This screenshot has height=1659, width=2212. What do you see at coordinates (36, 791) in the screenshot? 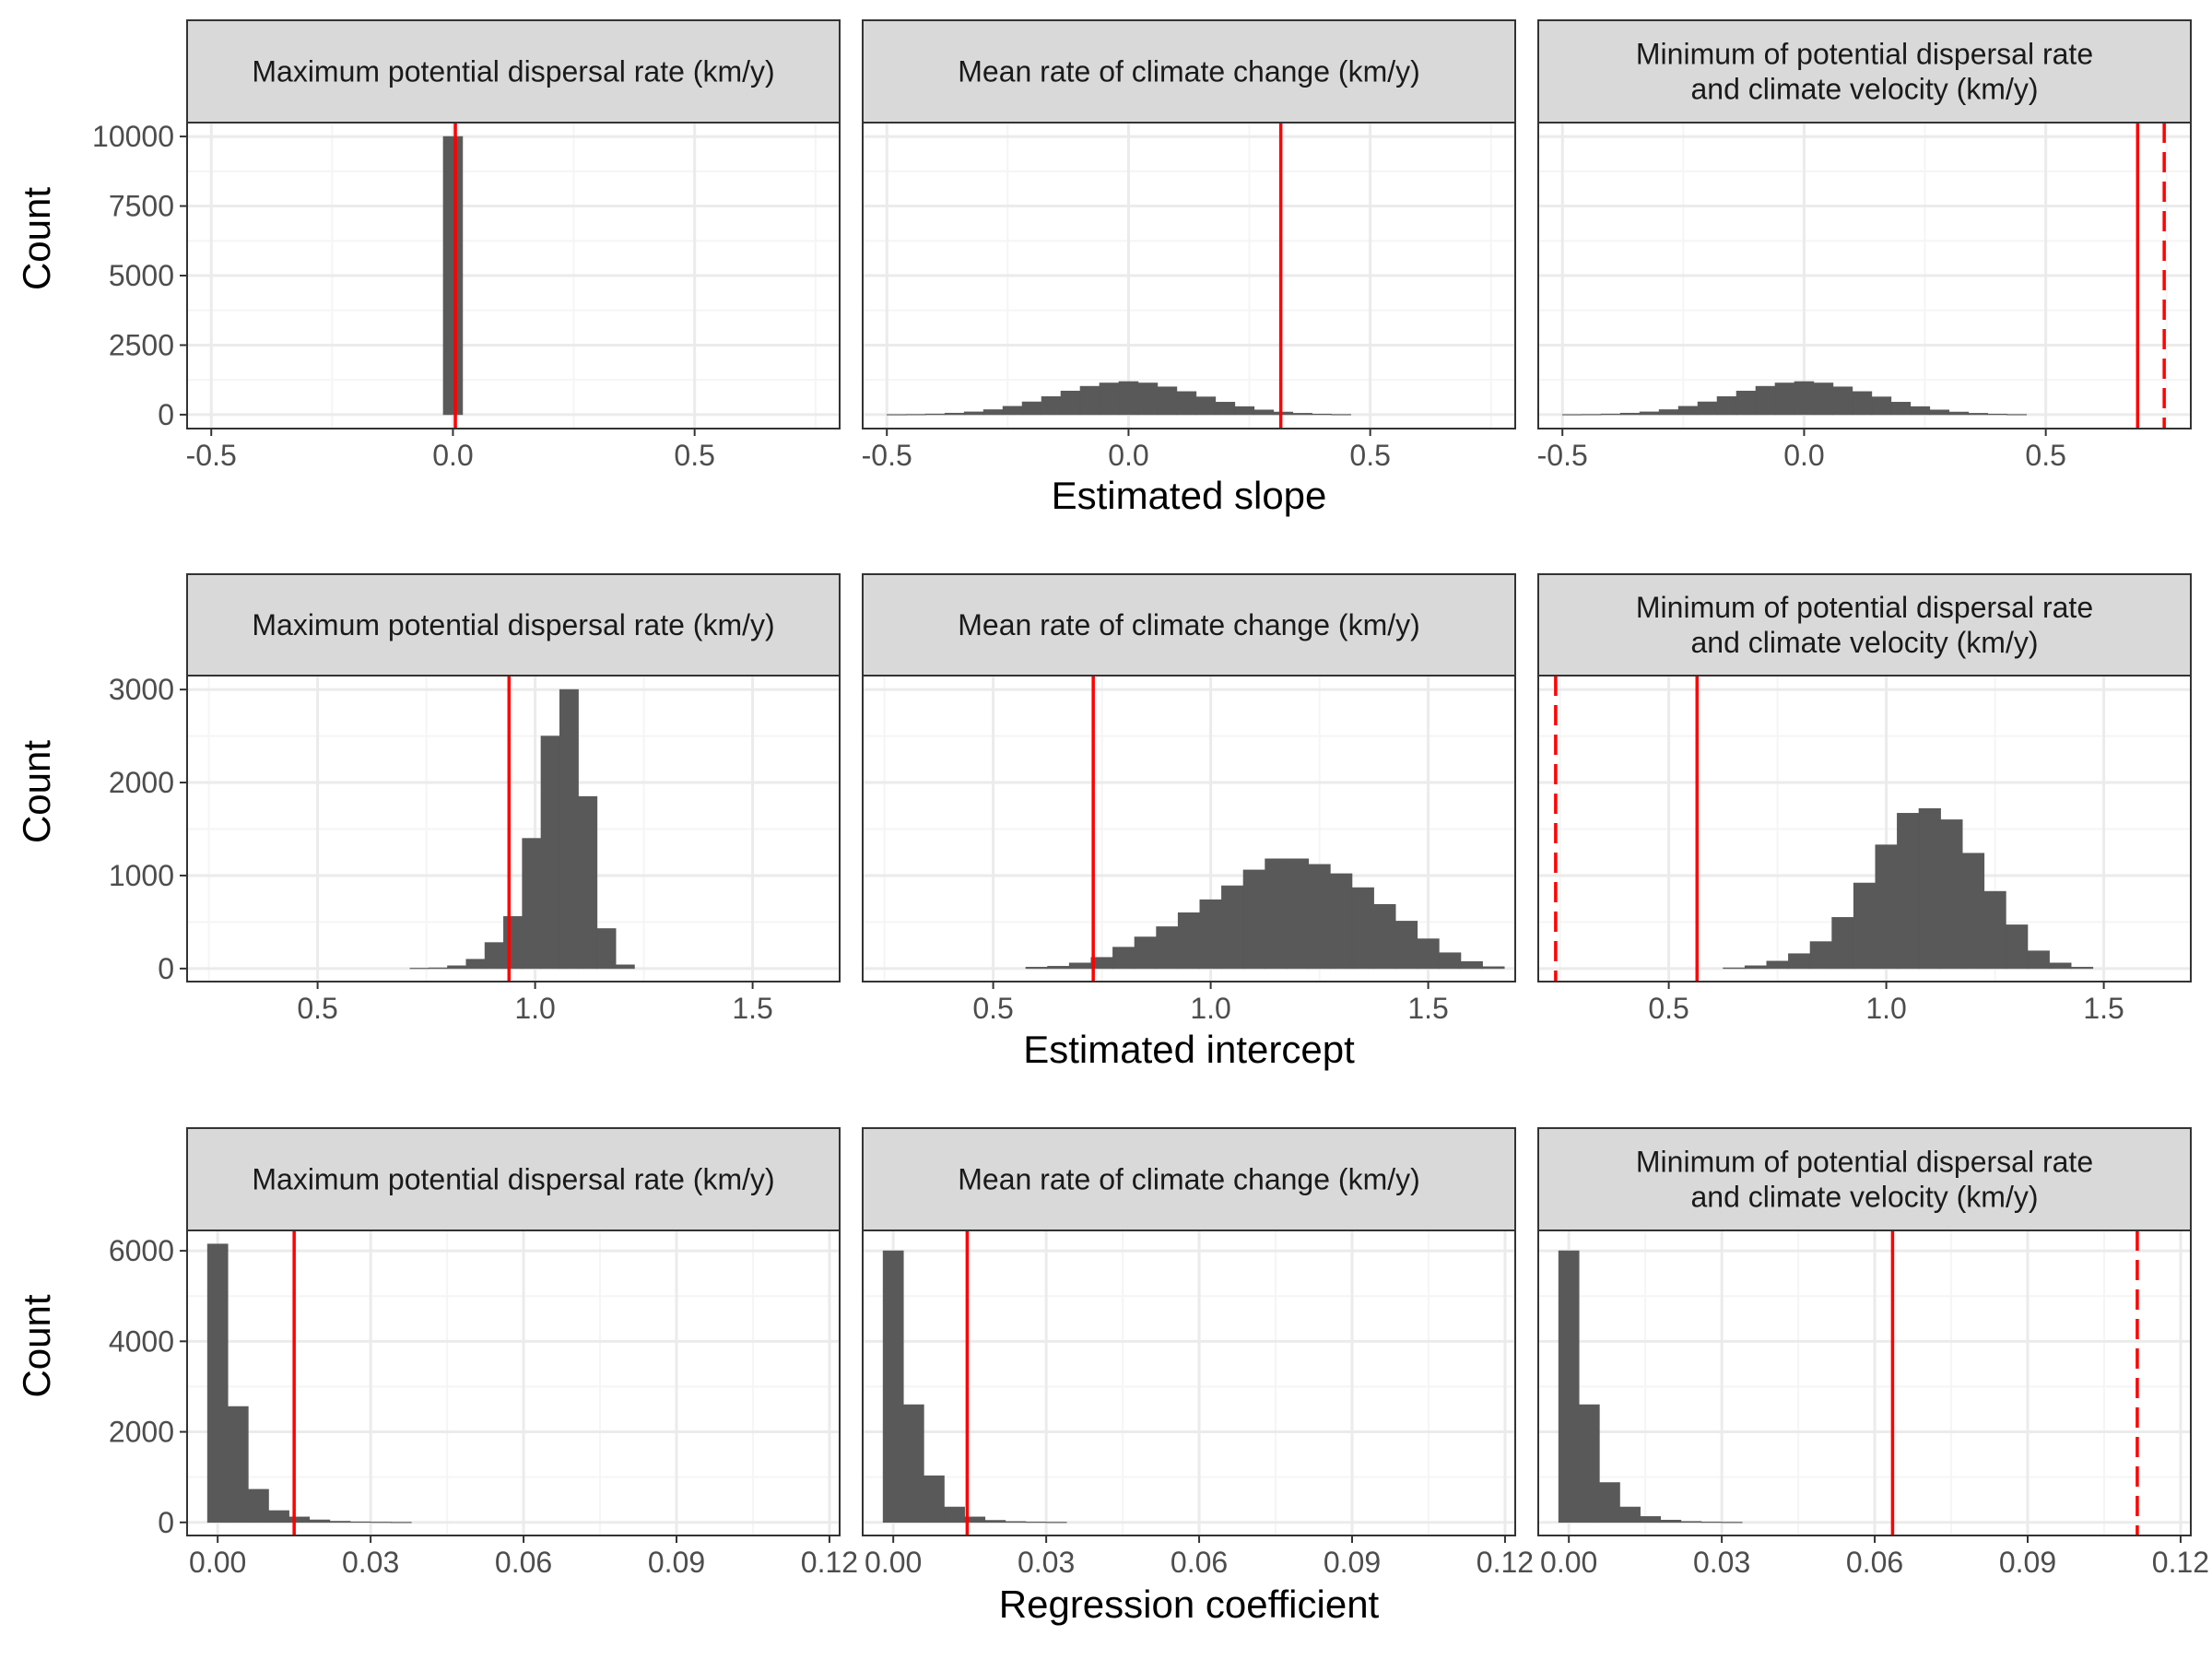
I see `y-axis-title: Count` at bounding box center [36, 791].